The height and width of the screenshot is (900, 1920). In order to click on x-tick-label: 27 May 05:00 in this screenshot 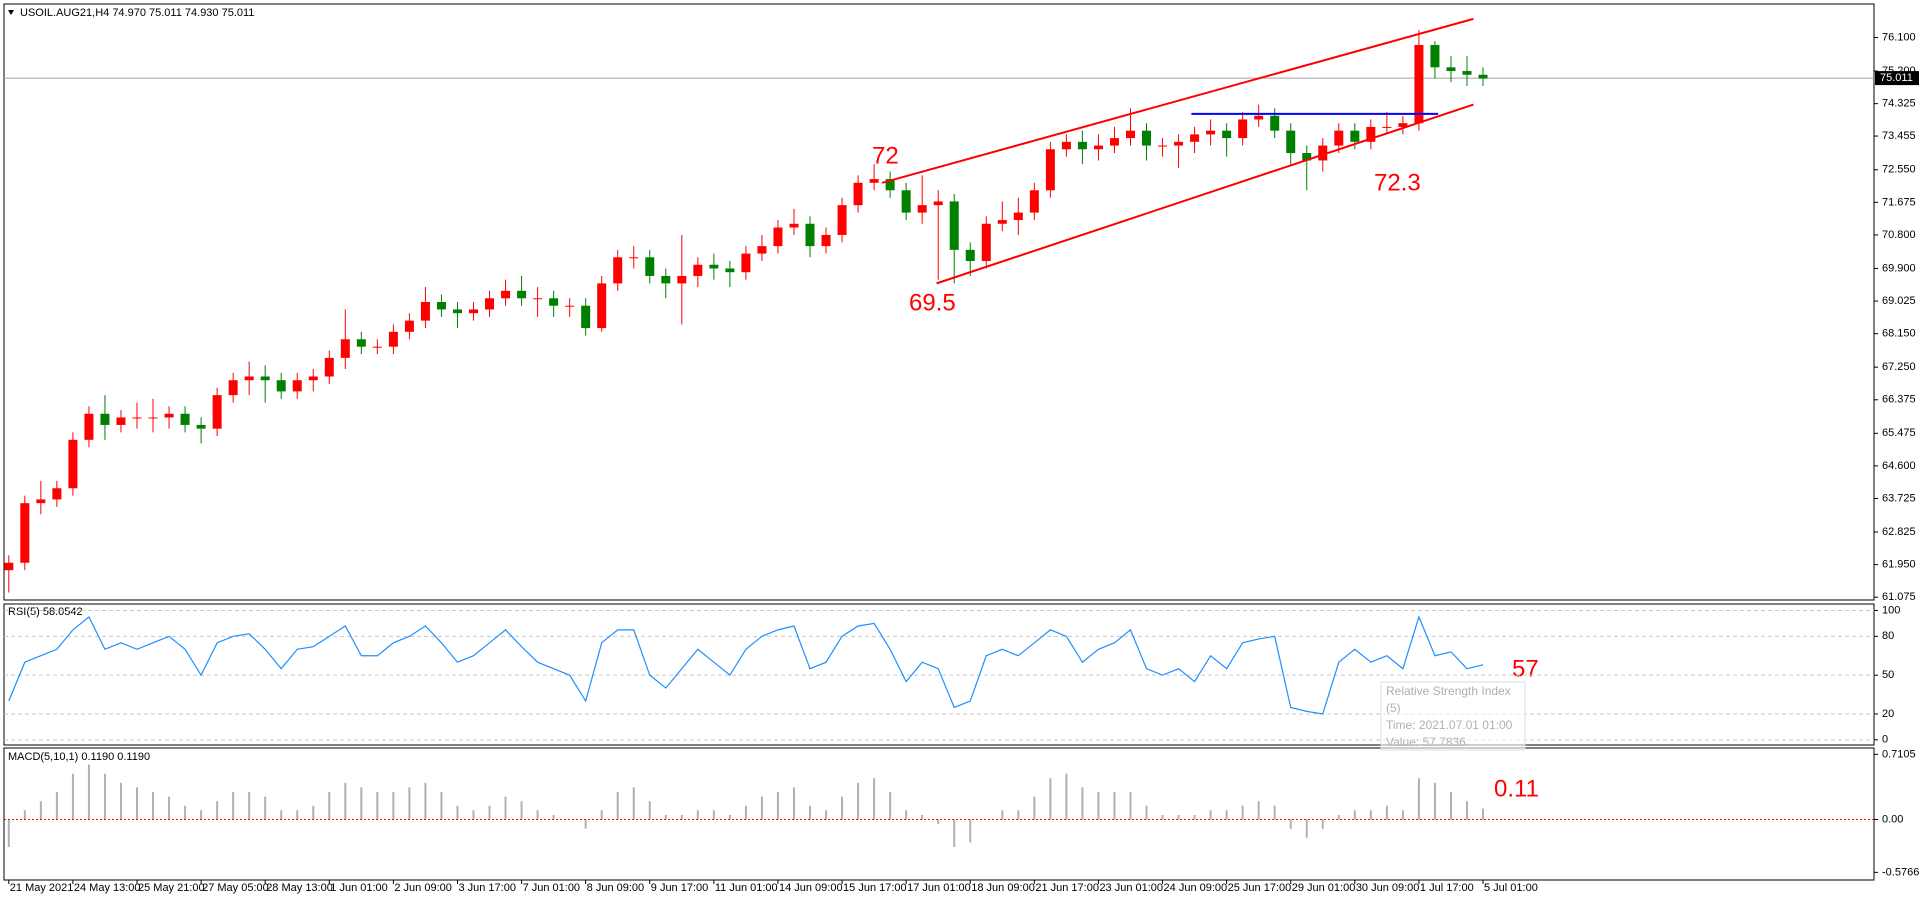, I will do `click(235, 888)`.